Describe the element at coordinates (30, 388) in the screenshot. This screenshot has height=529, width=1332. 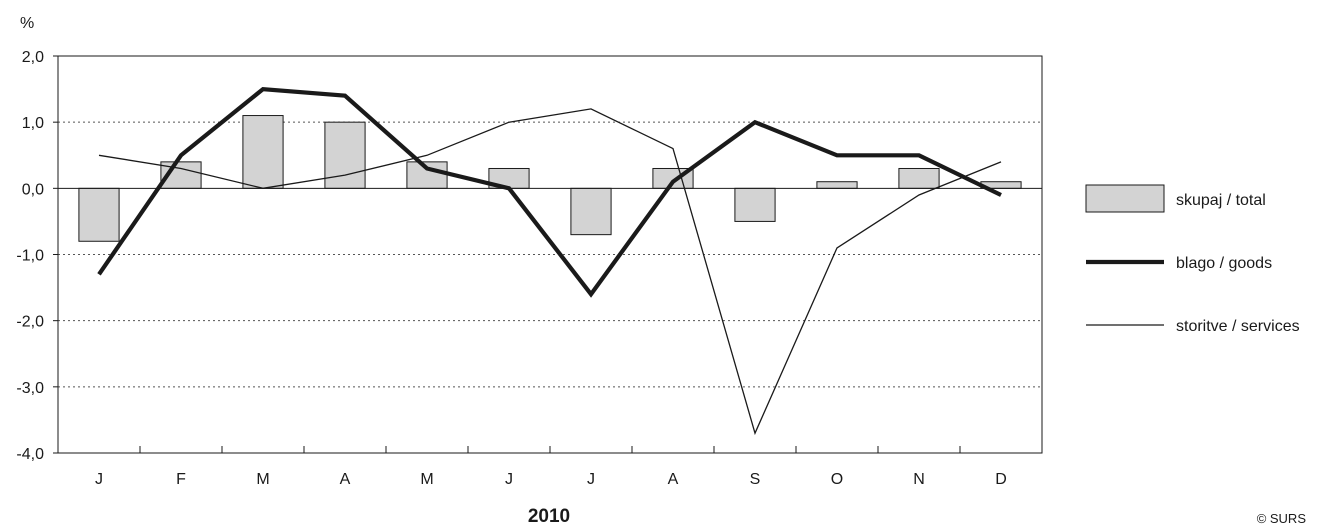
I see `y-tick-label-5: -3,0` at that location.